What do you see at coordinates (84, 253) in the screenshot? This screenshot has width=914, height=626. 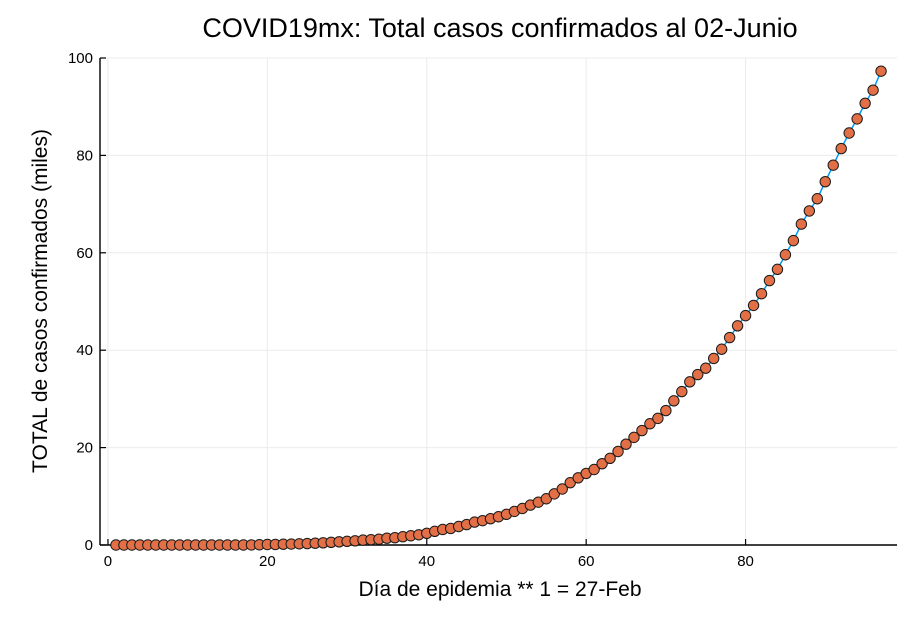 I see `y-tick-label: 60` at bounding box center [84, 253].